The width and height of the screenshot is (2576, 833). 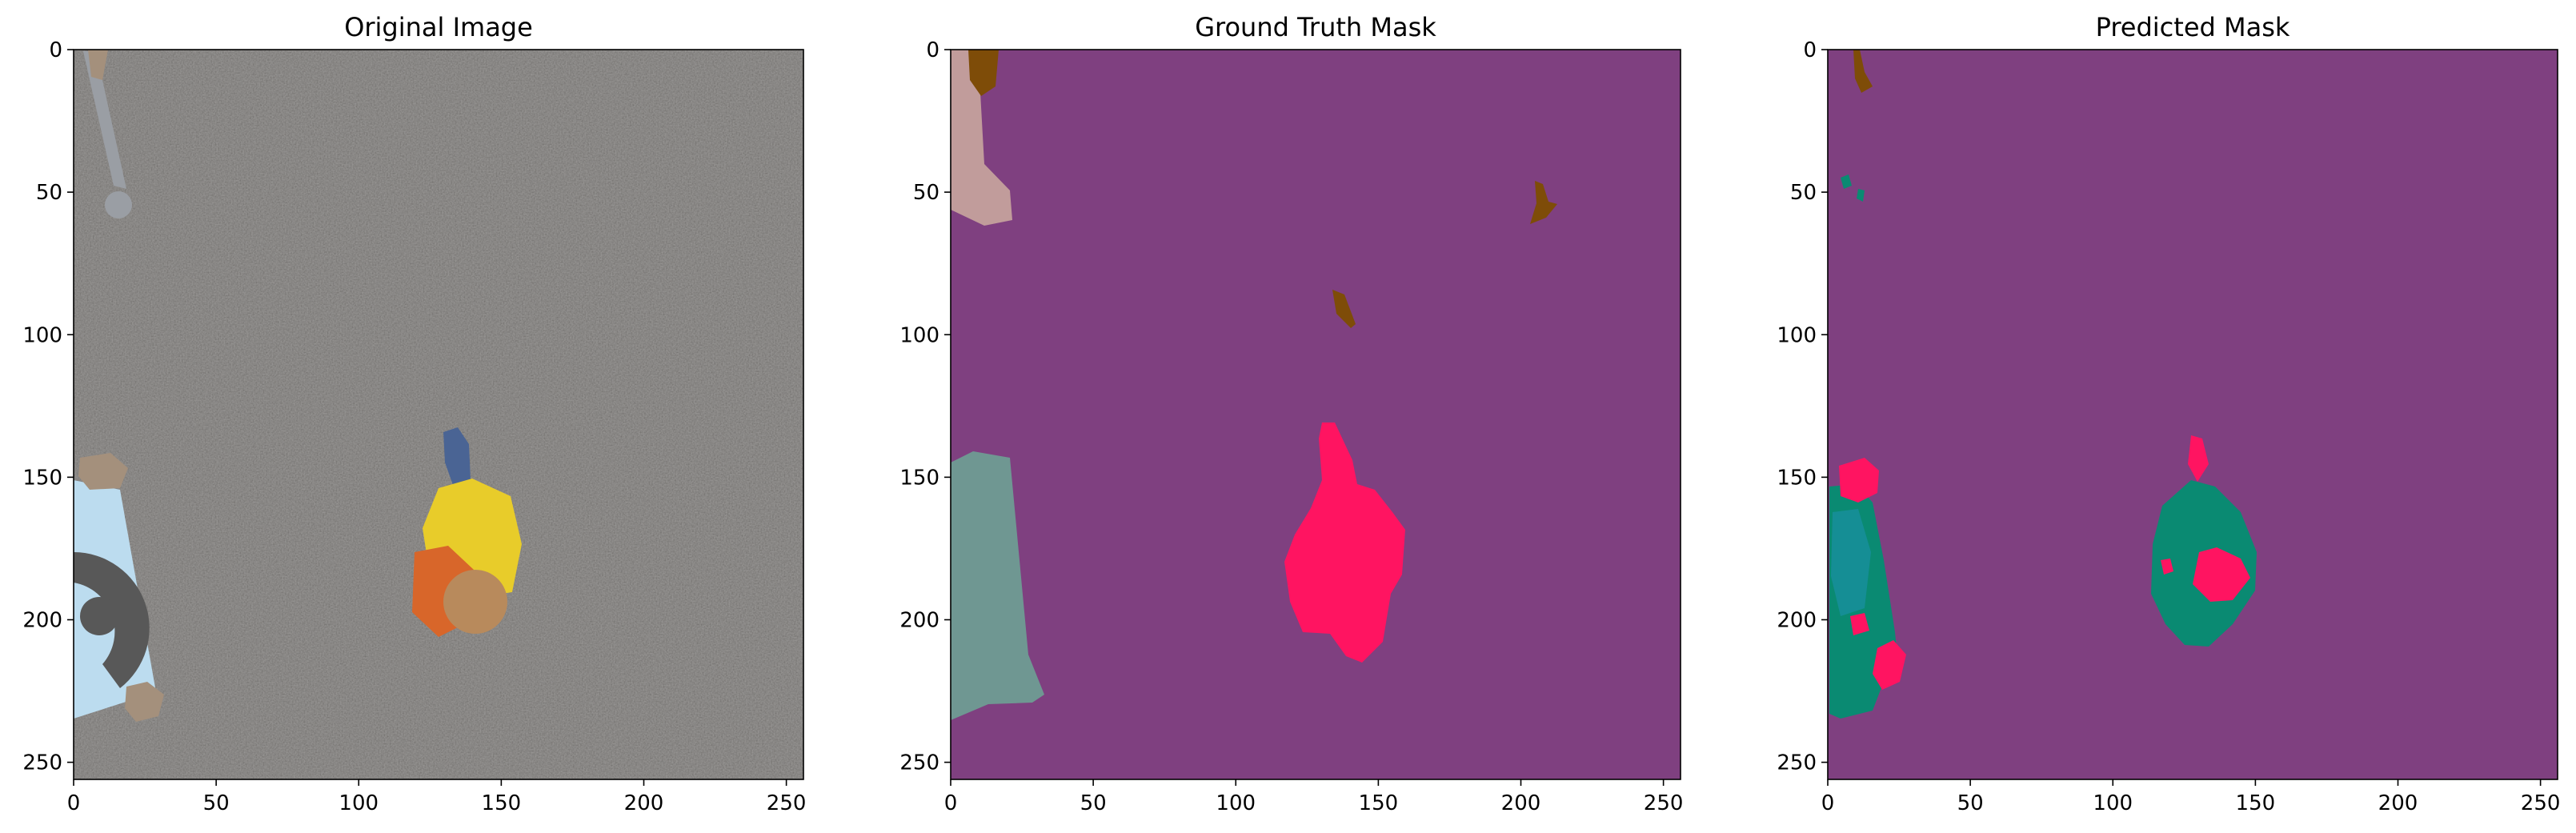 I want to click on panel-title: Original Image, so click(x=438, y=27).